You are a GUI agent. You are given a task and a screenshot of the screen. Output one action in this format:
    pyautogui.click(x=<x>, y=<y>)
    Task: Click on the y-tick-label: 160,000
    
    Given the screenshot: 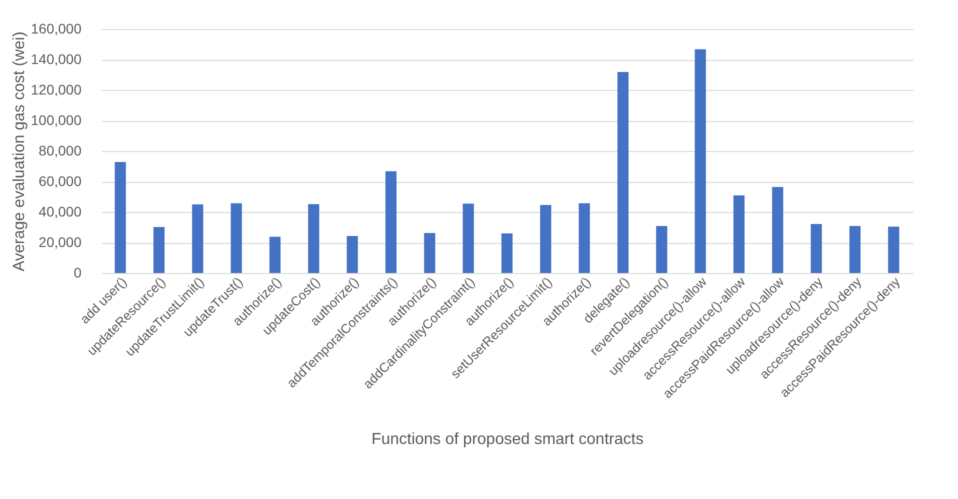 What is the action you would take?
    pyautogui.click(x=56, y=28)
    